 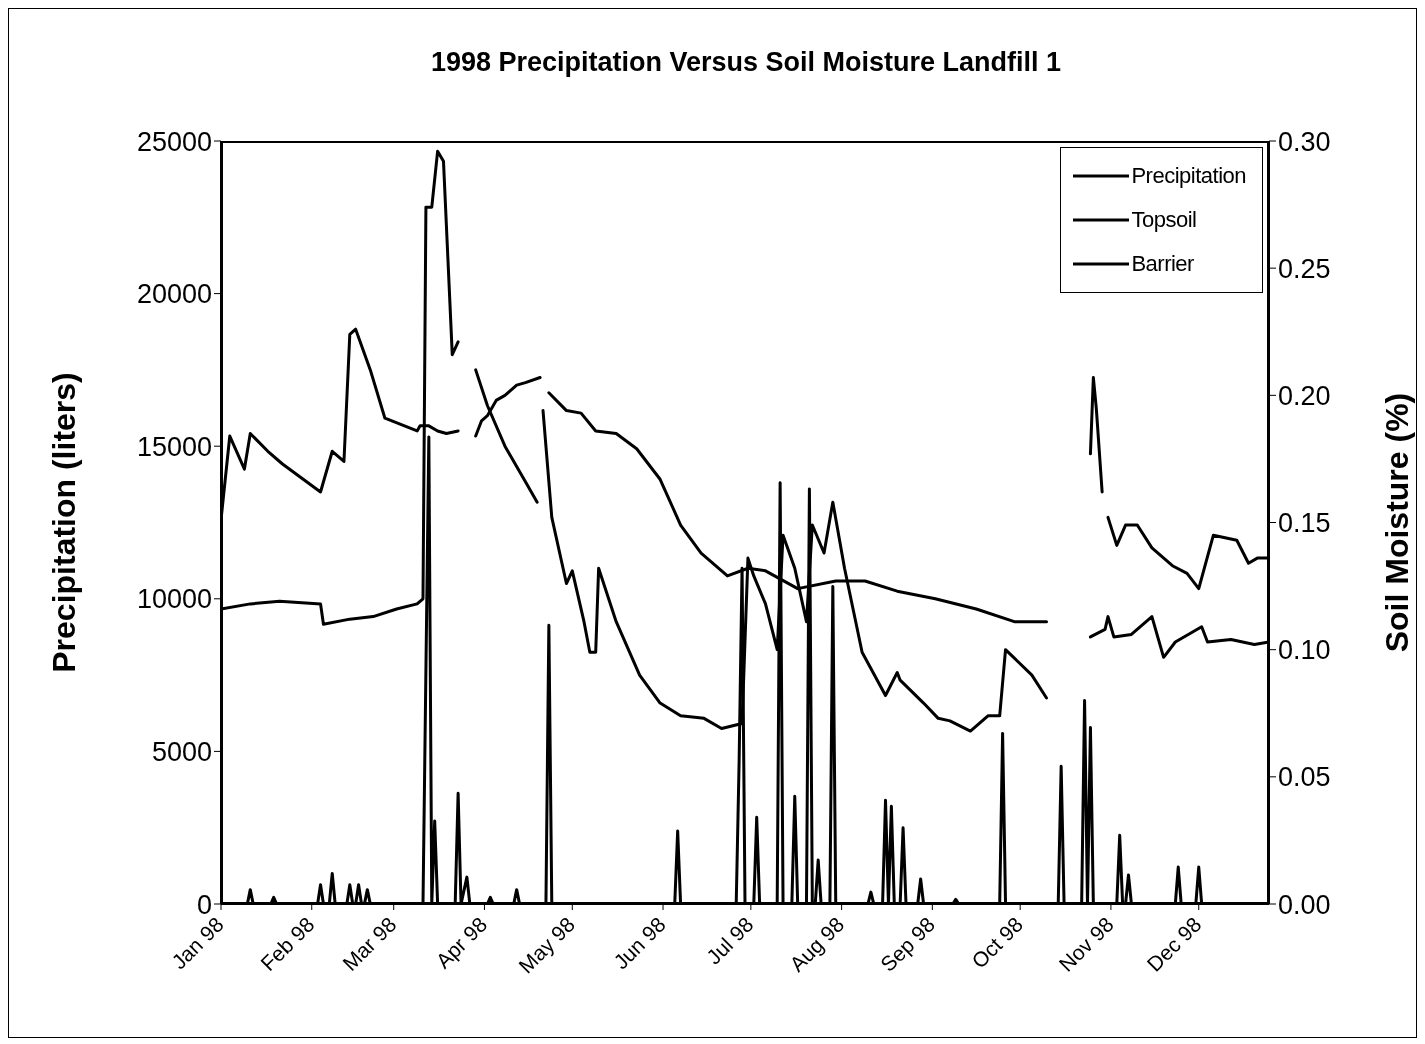 I want to click on y2-tick-label: 0.25, so click(x=1304, y=268).